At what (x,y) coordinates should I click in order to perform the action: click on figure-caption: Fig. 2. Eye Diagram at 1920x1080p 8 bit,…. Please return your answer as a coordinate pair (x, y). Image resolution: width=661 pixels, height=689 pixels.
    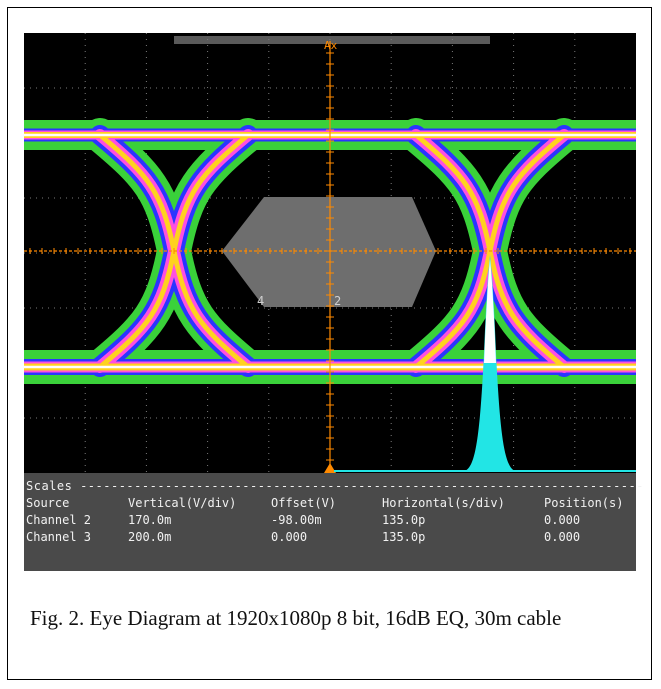
    Looking at the image, I should click on (296, 618).